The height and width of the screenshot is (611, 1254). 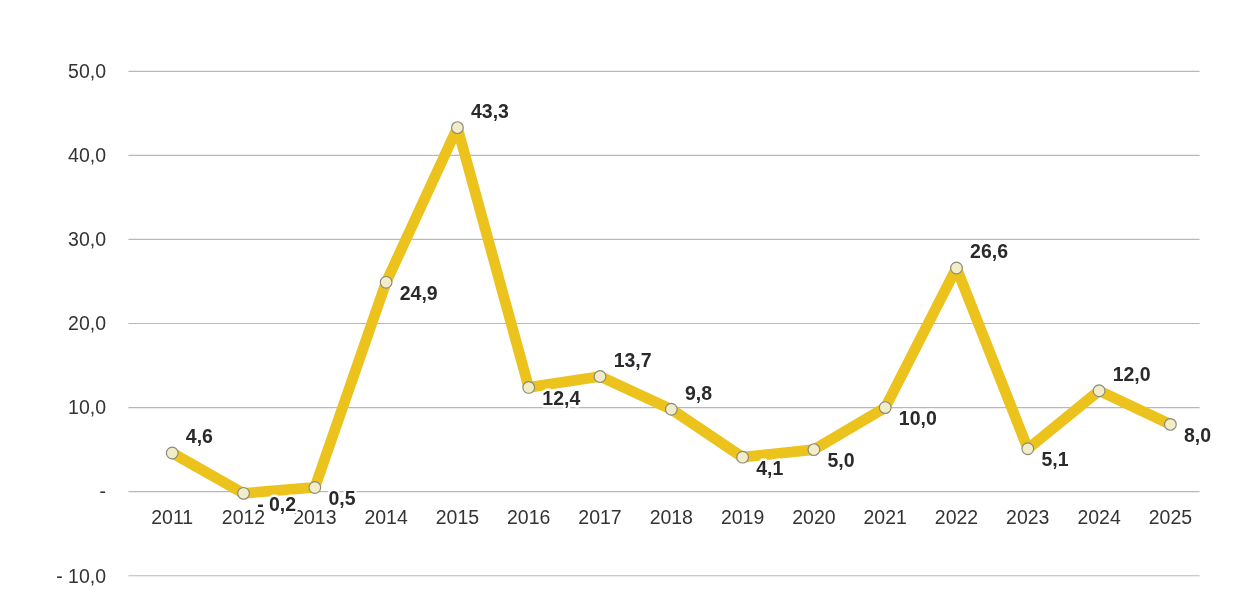 What do you see at coordinates (87, 407) in the screenshot?
I see `y-tick-label: 10,0` at bounding box center [87, 407].